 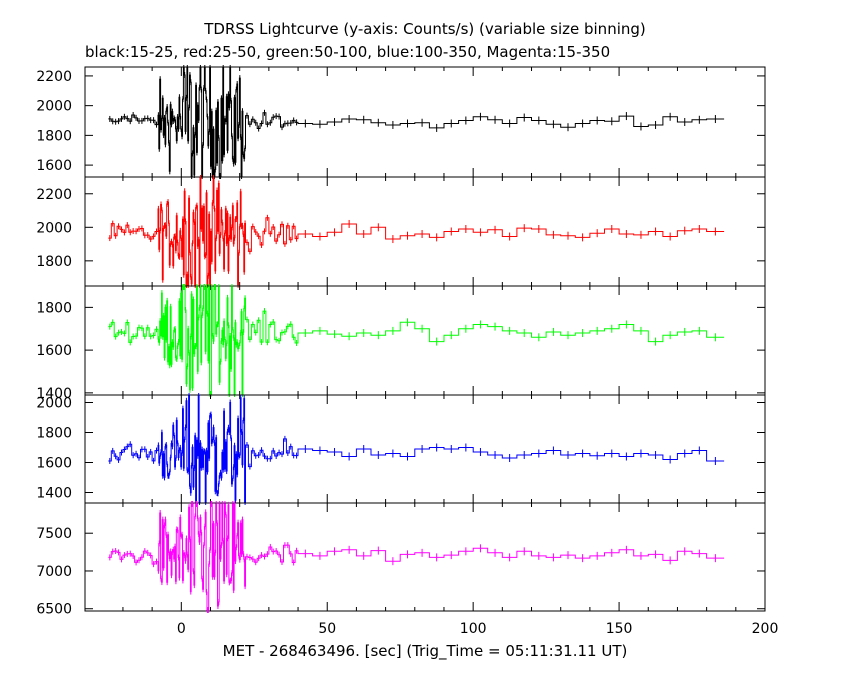 I want to click on x-tick-label: 100, so click(x=473, y=629).